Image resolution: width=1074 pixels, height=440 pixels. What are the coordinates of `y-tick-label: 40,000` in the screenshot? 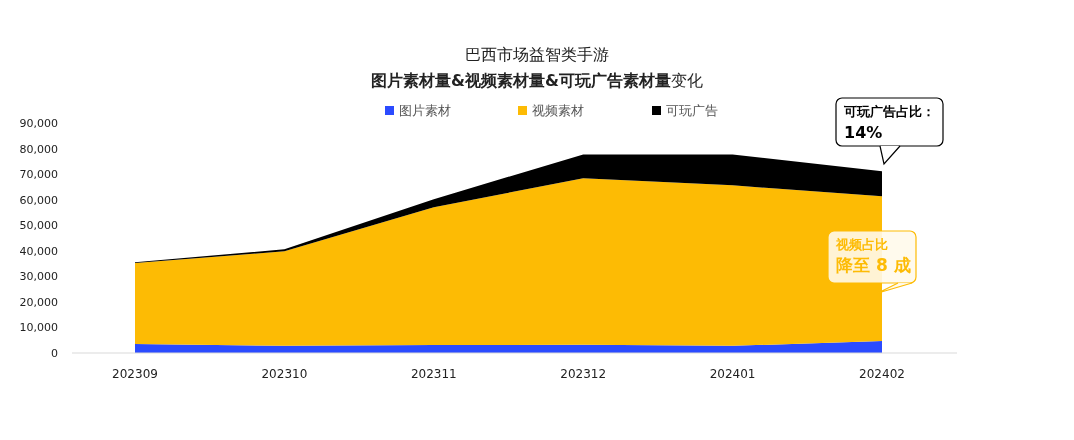 It's located at (38, 251).